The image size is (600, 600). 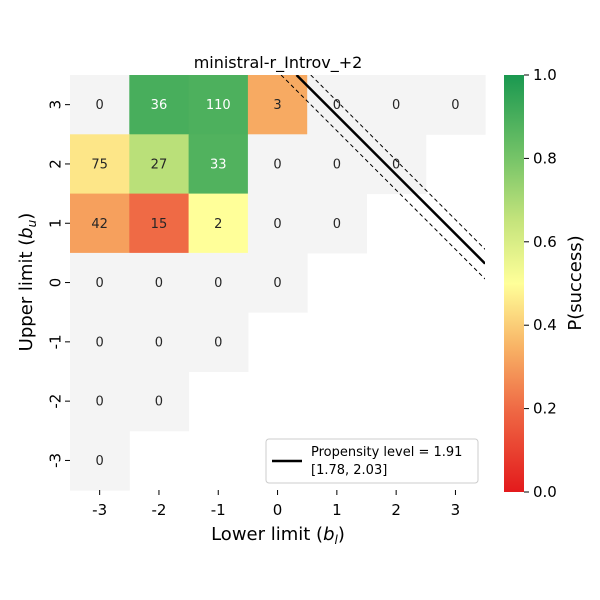 What do you see at coordinates (514, 283) in the screenshot?
I see `colorbar` at bounding box center [514, 283].